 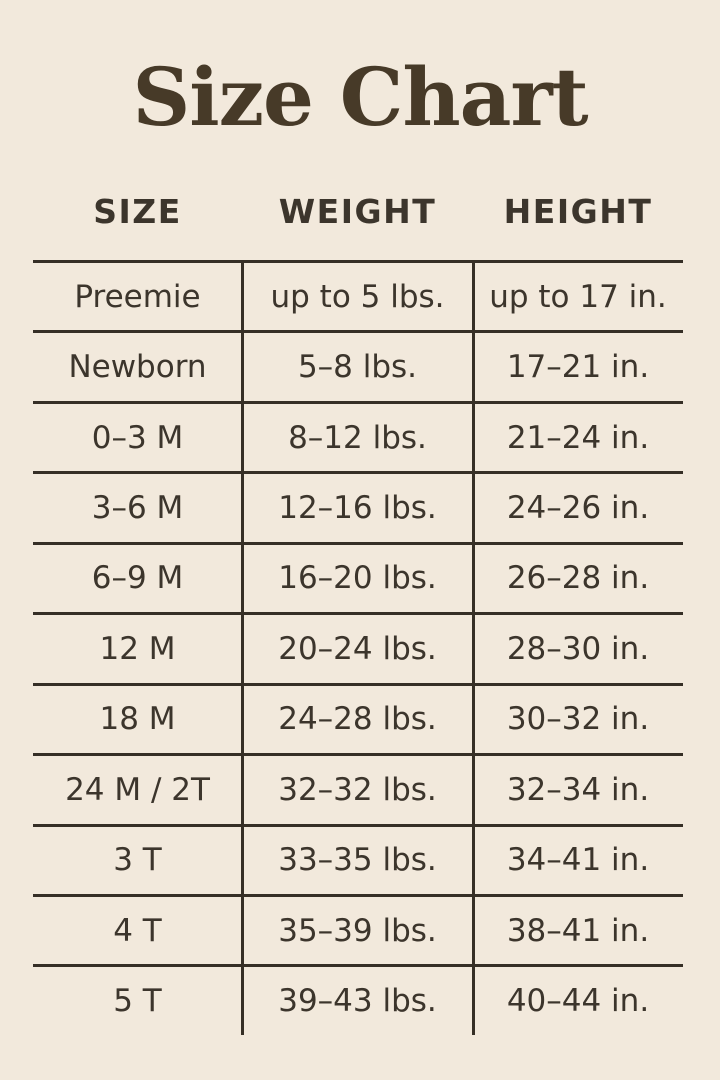 I want to click on size-cell: 24 M / 2T, so click(x=137, y=789).